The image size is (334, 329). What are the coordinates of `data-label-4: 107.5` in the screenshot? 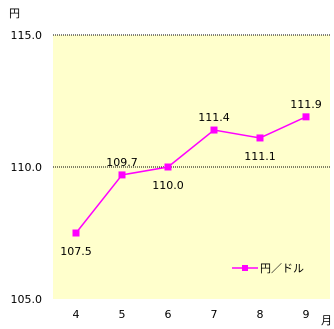 It's located at (76, 251).